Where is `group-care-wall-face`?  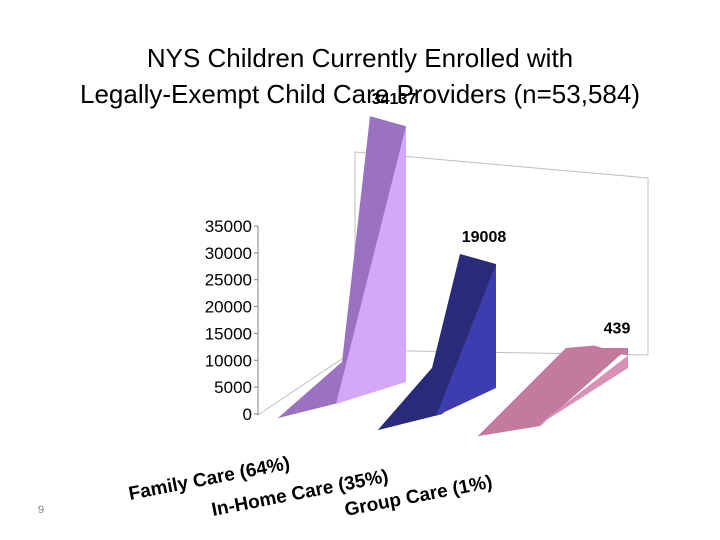
group-care-wall-face is located at coordinates (553, 390).